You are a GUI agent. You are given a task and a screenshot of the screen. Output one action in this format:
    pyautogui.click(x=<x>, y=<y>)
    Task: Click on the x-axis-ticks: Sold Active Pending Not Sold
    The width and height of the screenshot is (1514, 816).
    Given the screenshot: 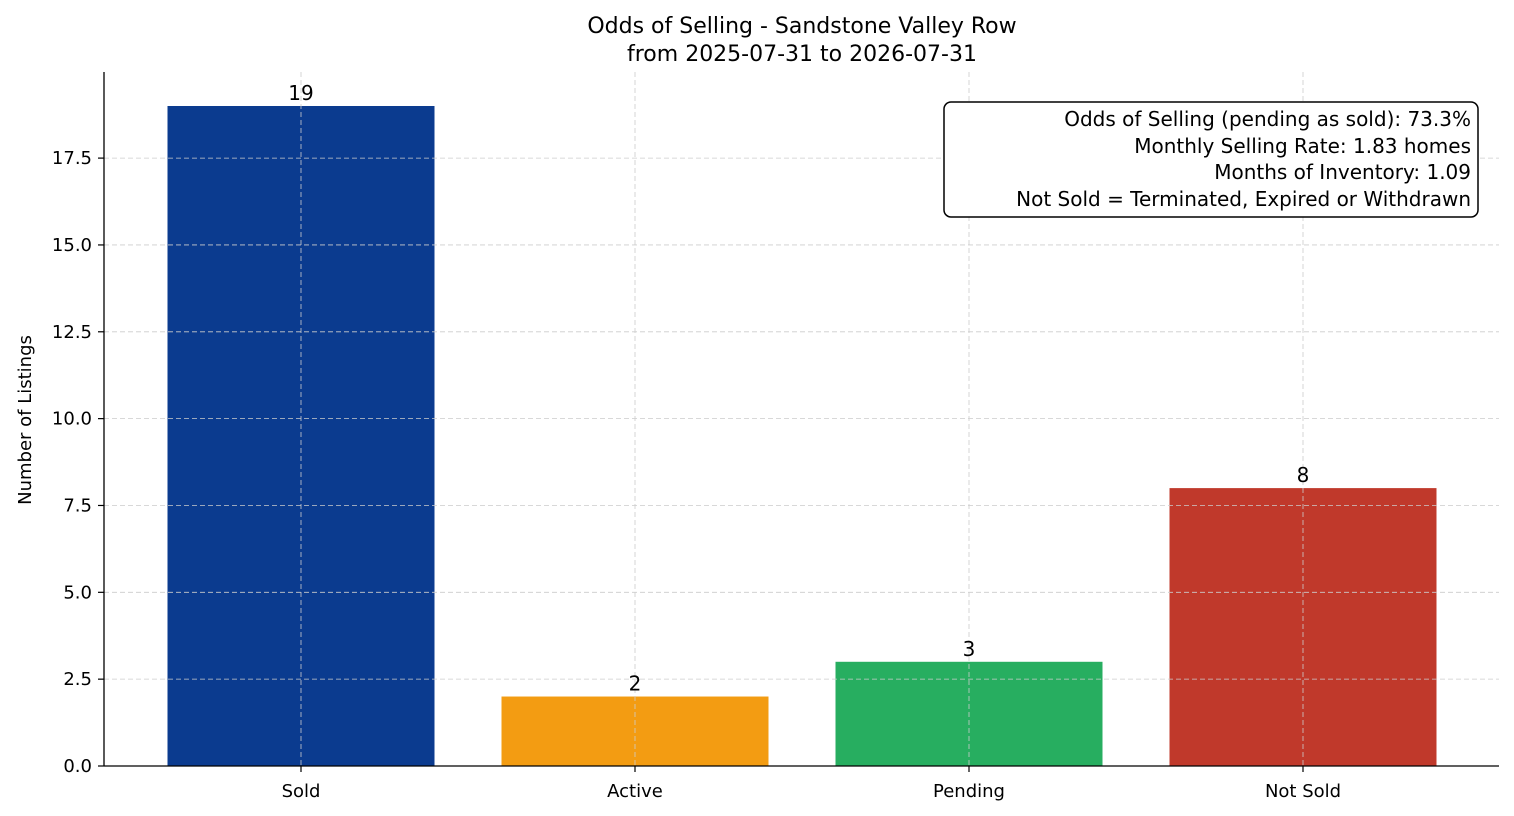 What is the action you would take?
    pyautogui.click(x=811, y=784)
    